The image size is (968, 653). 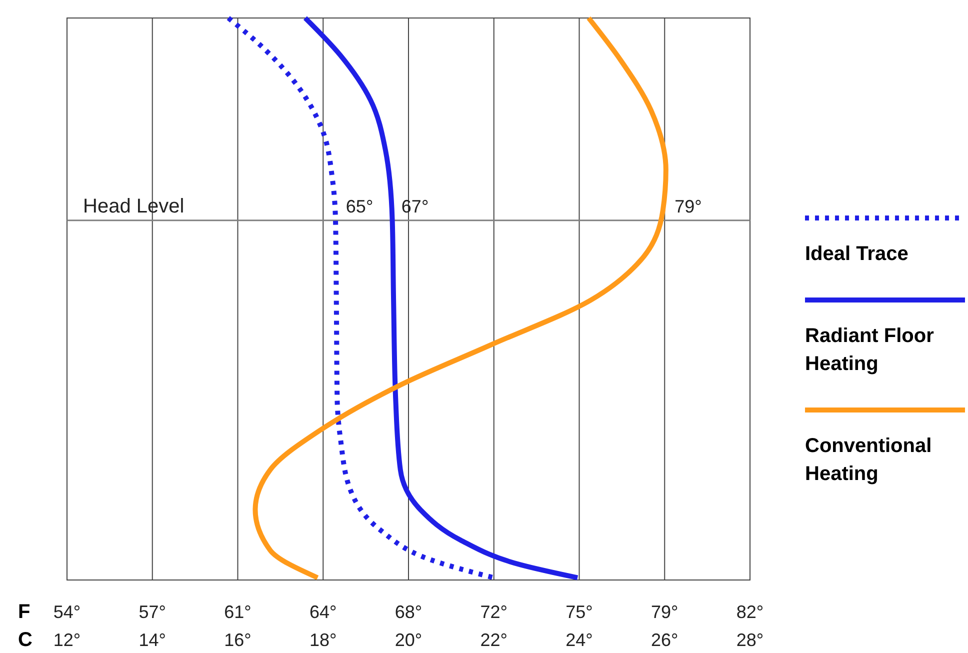 I want to click on x2-tick-label: 68°, so click(x=408, y=612).